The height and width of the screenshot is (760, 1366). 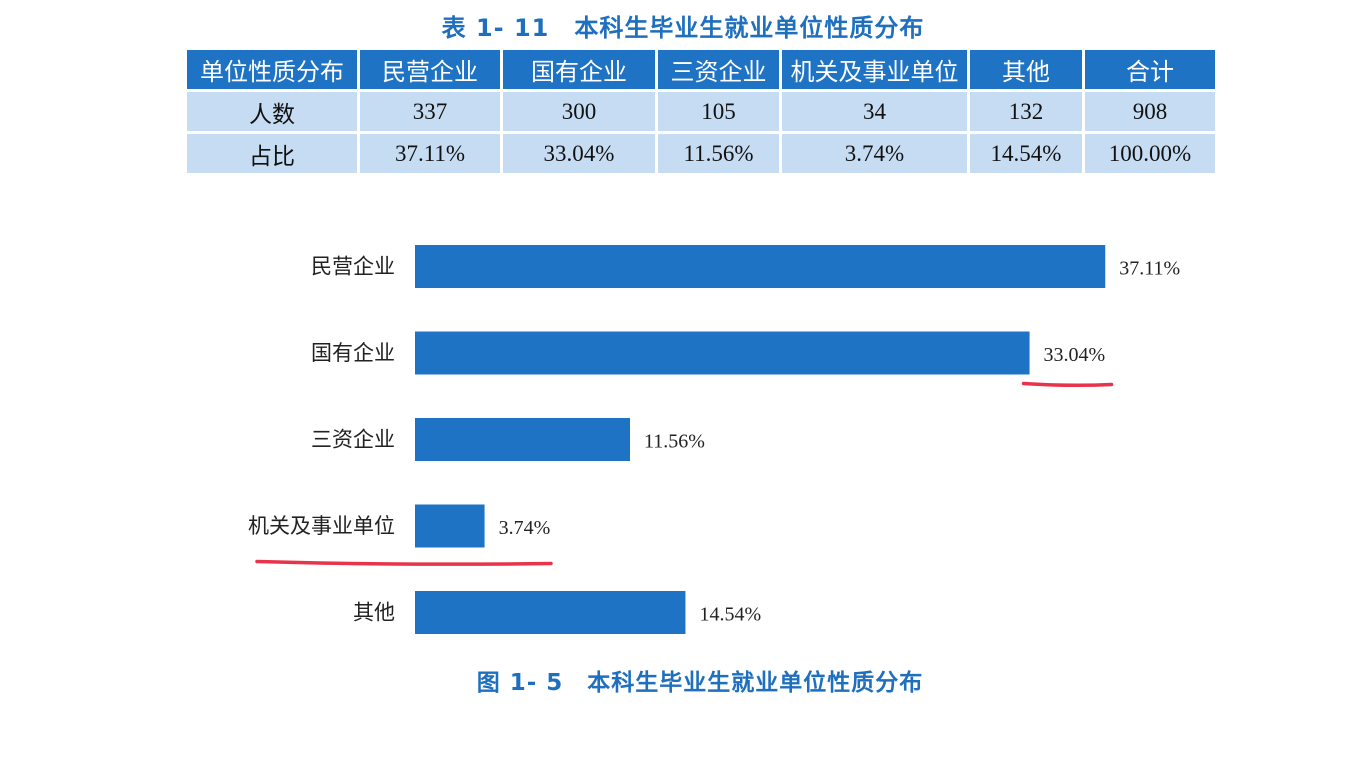 I want to click on category-label: 国有企业, so click(x=353, y=353).